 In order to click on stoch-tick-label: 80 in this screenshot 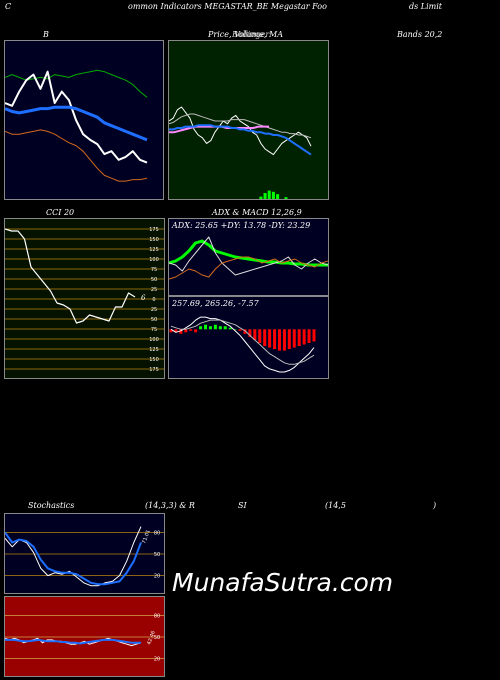, I will do `click(157, 533)`.